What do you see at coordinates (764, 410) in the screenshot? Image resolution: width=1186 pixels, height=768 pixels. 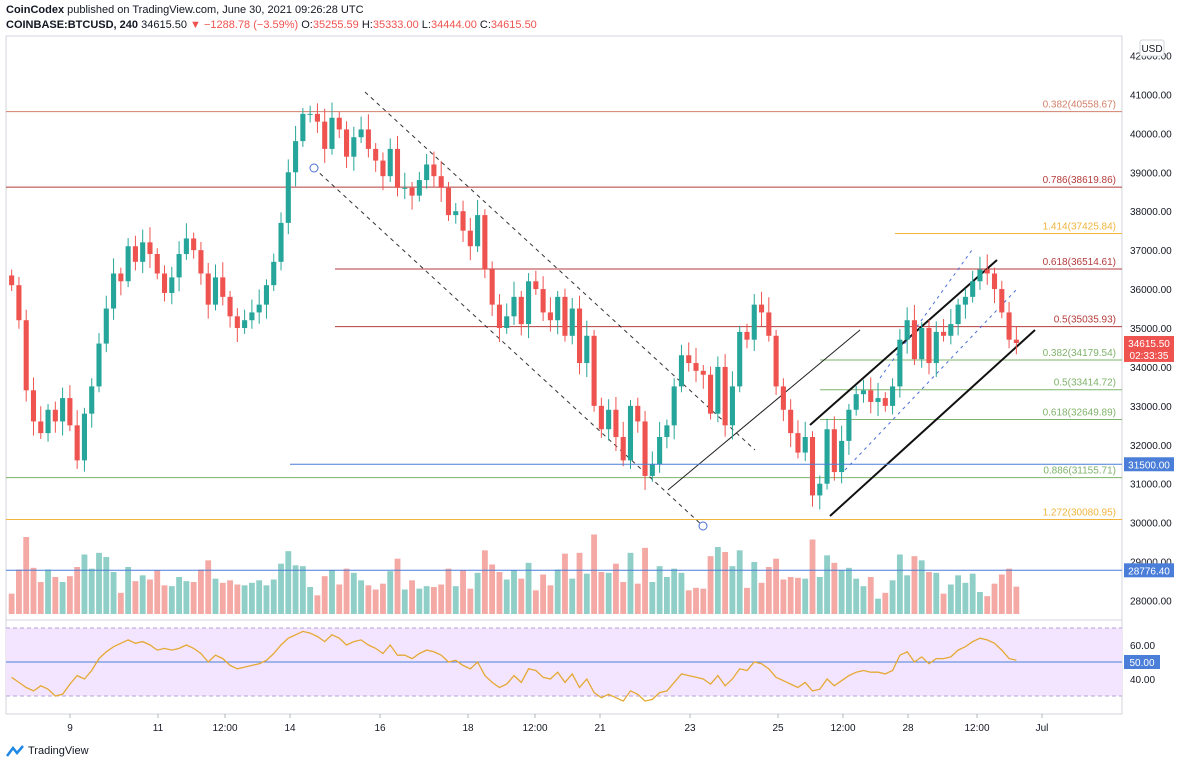 I see `trendline-short` at bounding box center [764, 410].